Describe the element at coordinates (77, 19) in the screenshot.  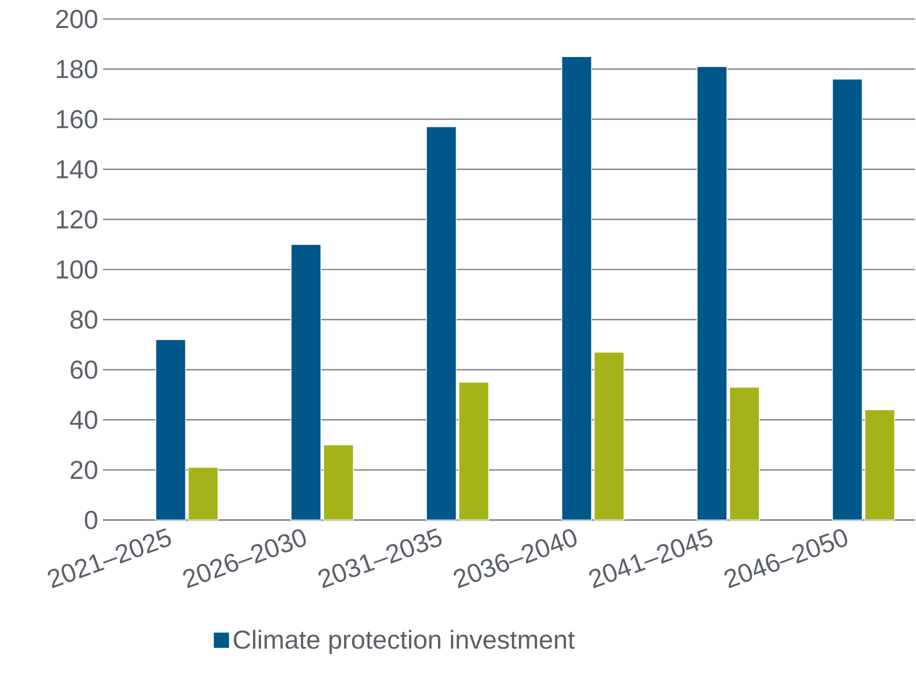
I see `y-tick-label: 200` at that location.